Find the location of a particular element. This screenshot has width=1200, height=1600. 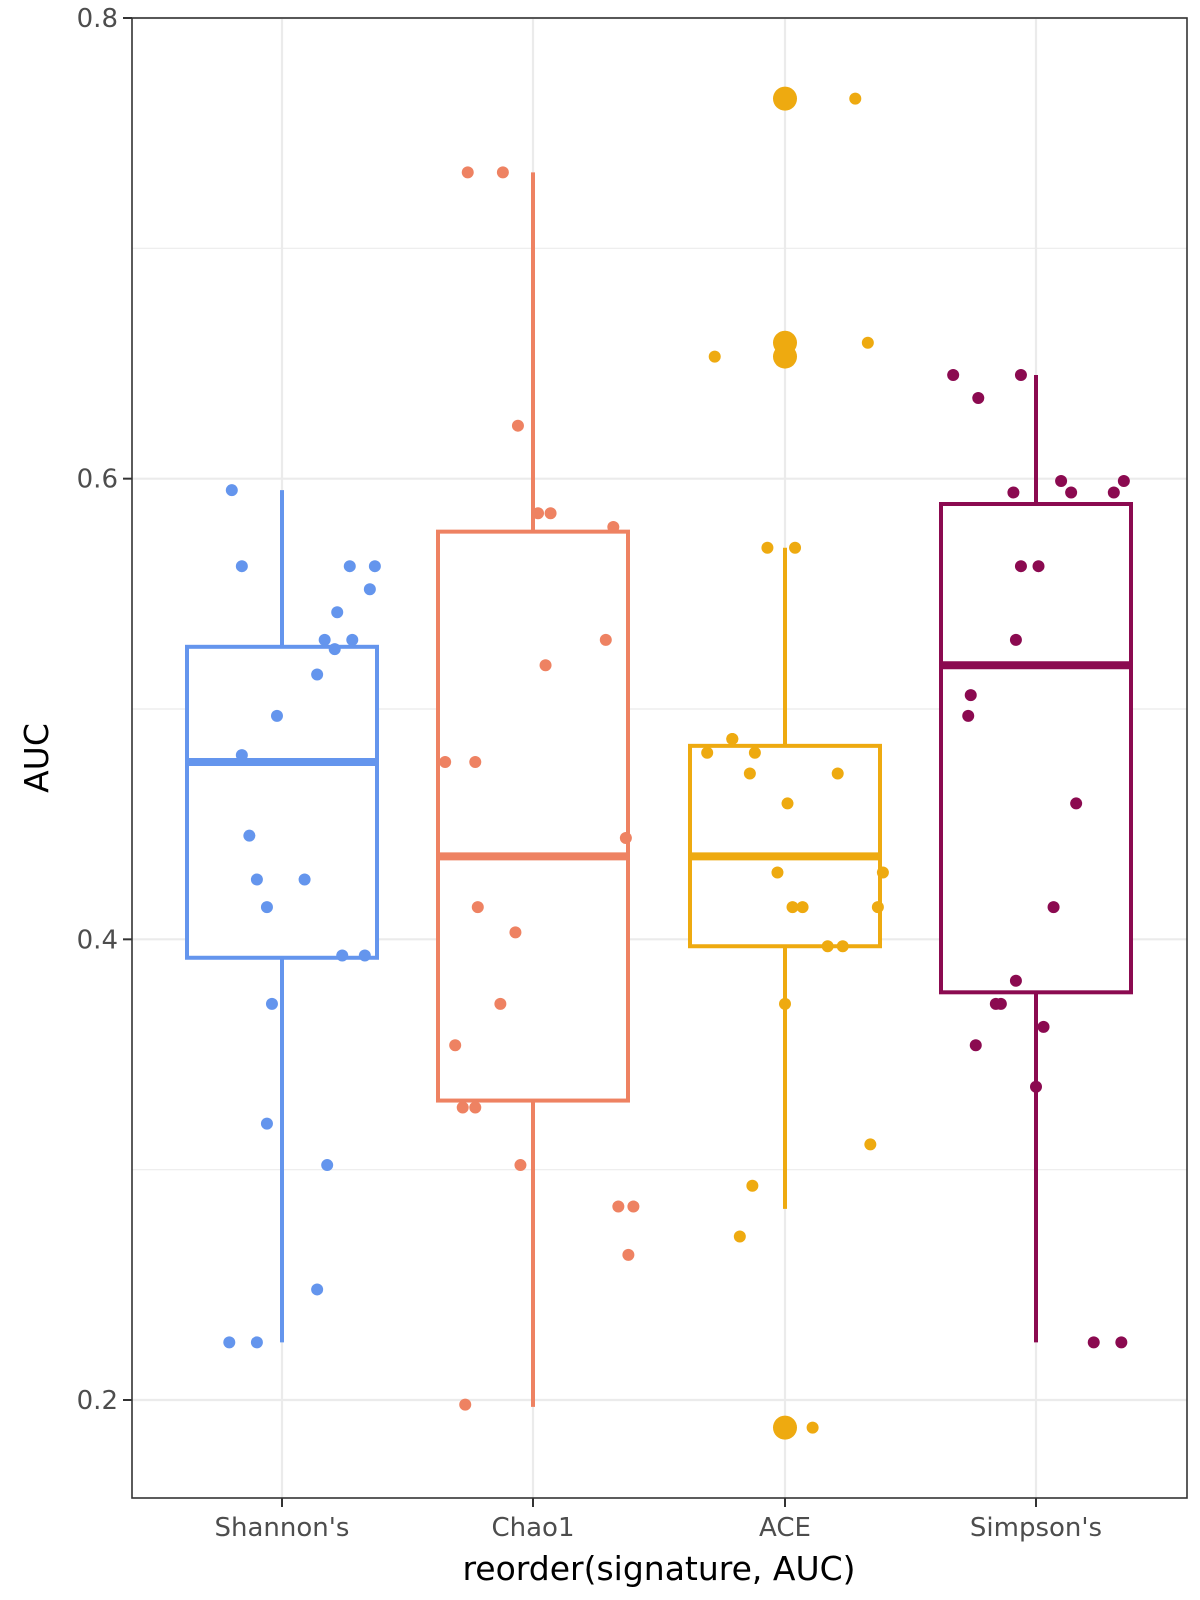

y-tick-label: 0.6 is located at coordinates (97, 480).